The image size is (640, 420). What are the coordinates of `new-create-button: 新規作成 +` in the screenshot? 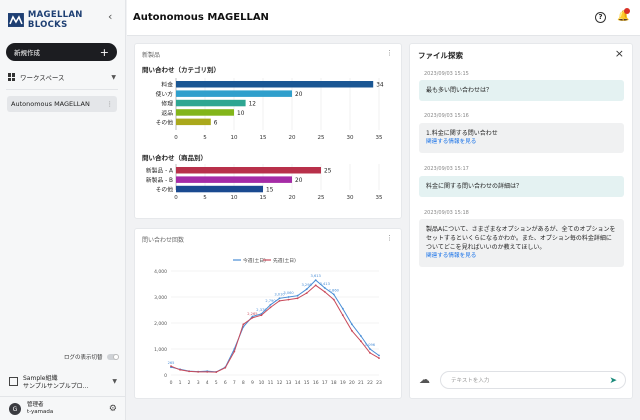 It's located at (61, 52).